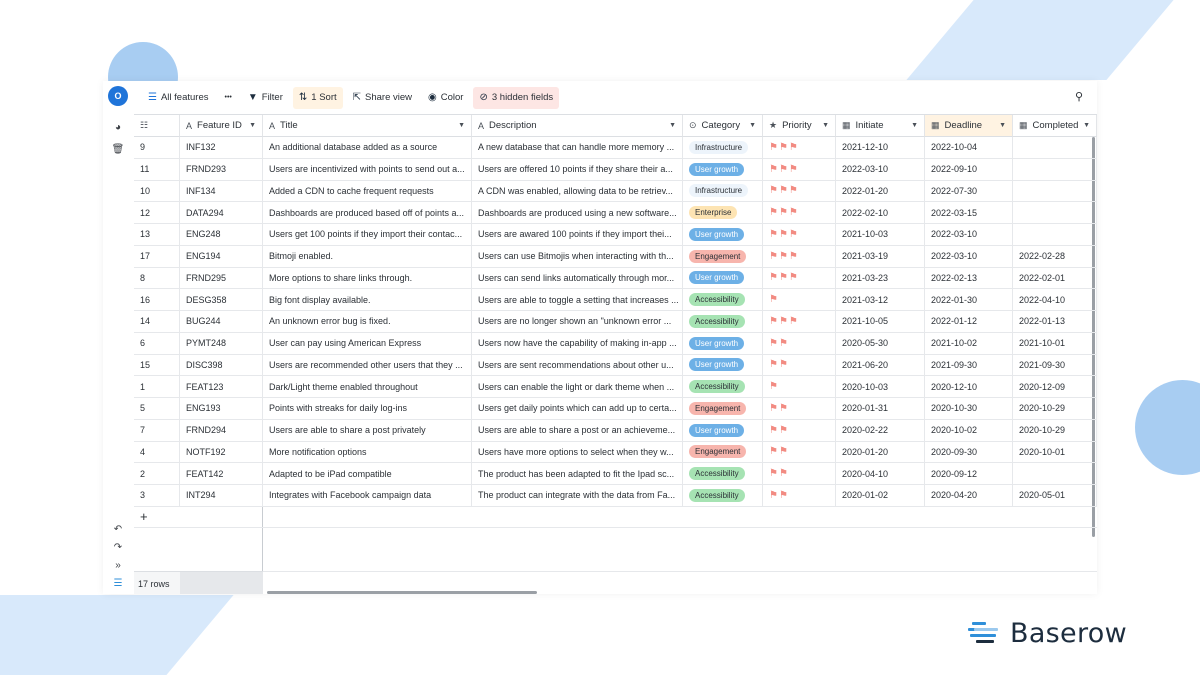 The image size is (1200, 675). What do you see at coordinates (969, 343) in the screenshot?
I see `cell-deadline: 2021-10-02` at bounding box center [969, 343].